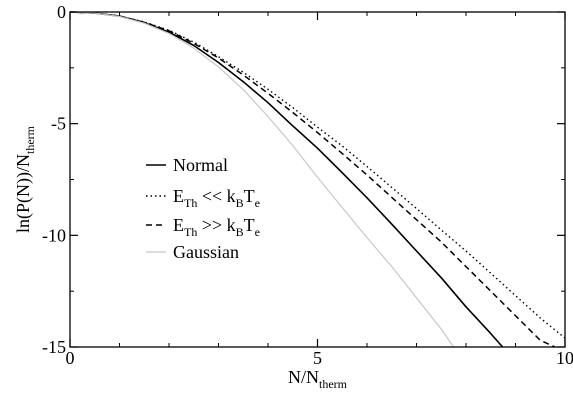 Image resolution: width=573 pixels, height=394 pixels. I want to click on x-axis-label: N/Ntherm, so click(318, 379).